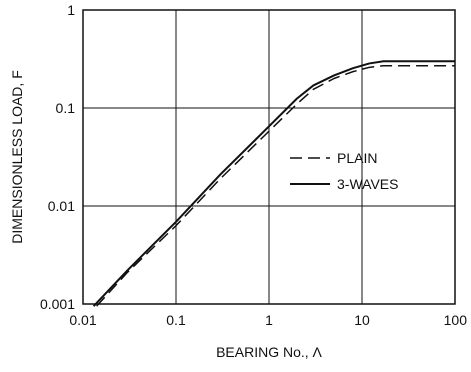  I want to click on y-tick-label: 0.001, so click(57, 304).